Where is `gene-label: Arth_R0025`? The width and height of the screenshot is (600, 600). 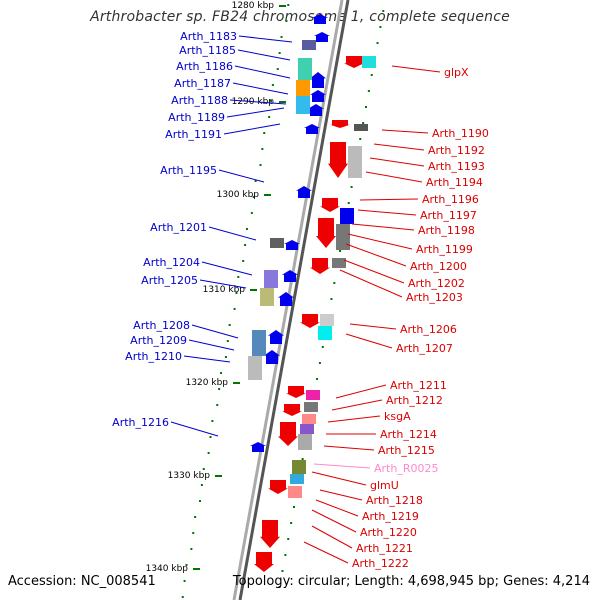 gene-label: Arth_R0025 is located at coordinates (406, 468).